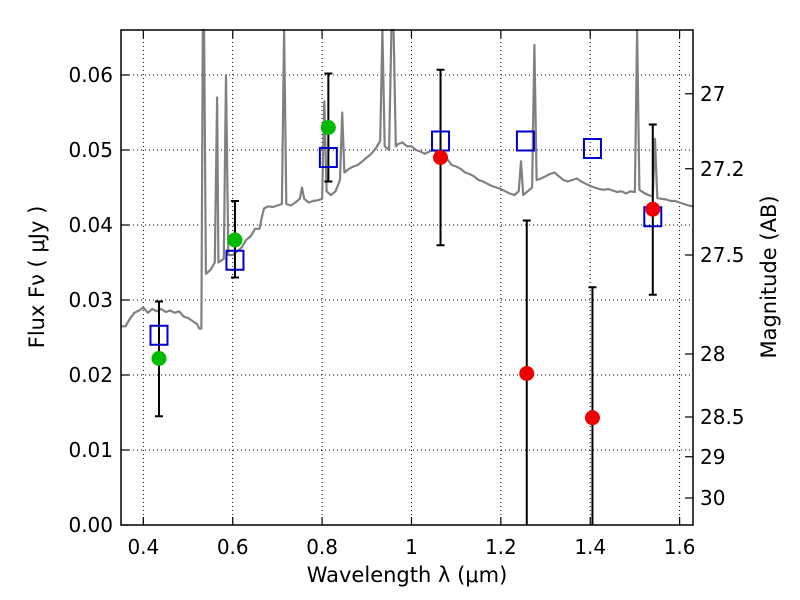  Describe the element at coordinates (90, 450) in the screenshot. I see `y-tick-label: 0.01` at that location.